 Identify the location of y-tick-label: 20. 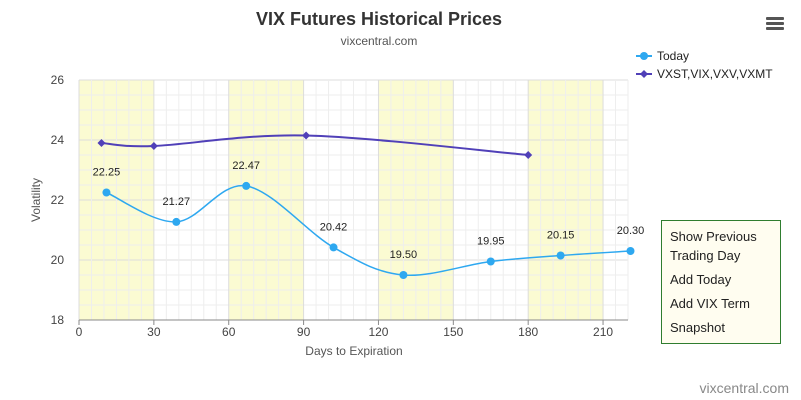
(58, 260).